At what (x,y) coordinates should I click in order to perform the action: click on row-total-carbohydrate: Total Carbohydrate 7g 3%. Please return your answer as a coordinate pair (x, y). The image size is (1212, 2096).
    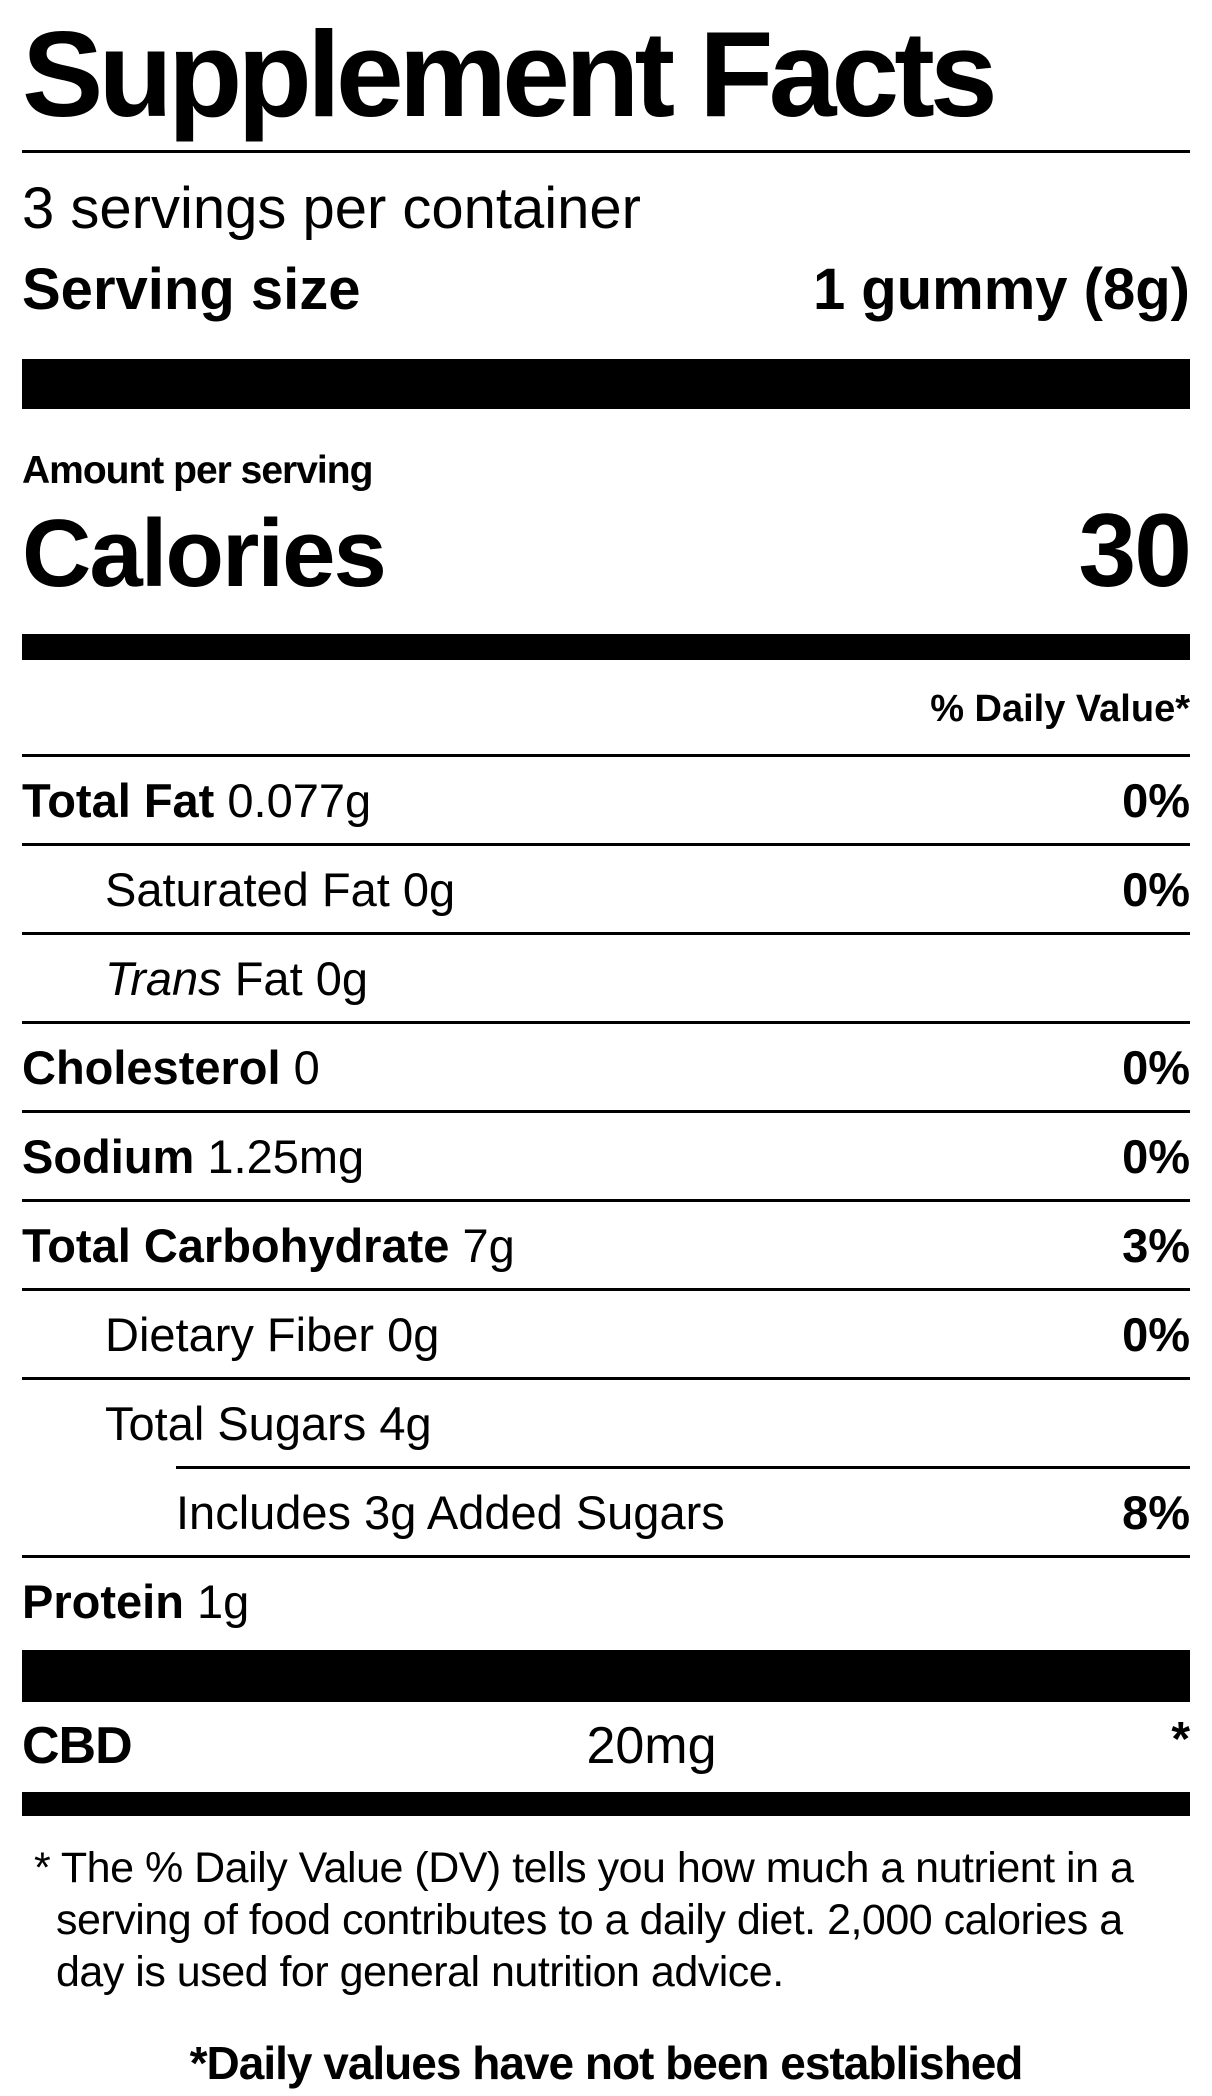
    Looking at the image, I should click on (606, 1243).